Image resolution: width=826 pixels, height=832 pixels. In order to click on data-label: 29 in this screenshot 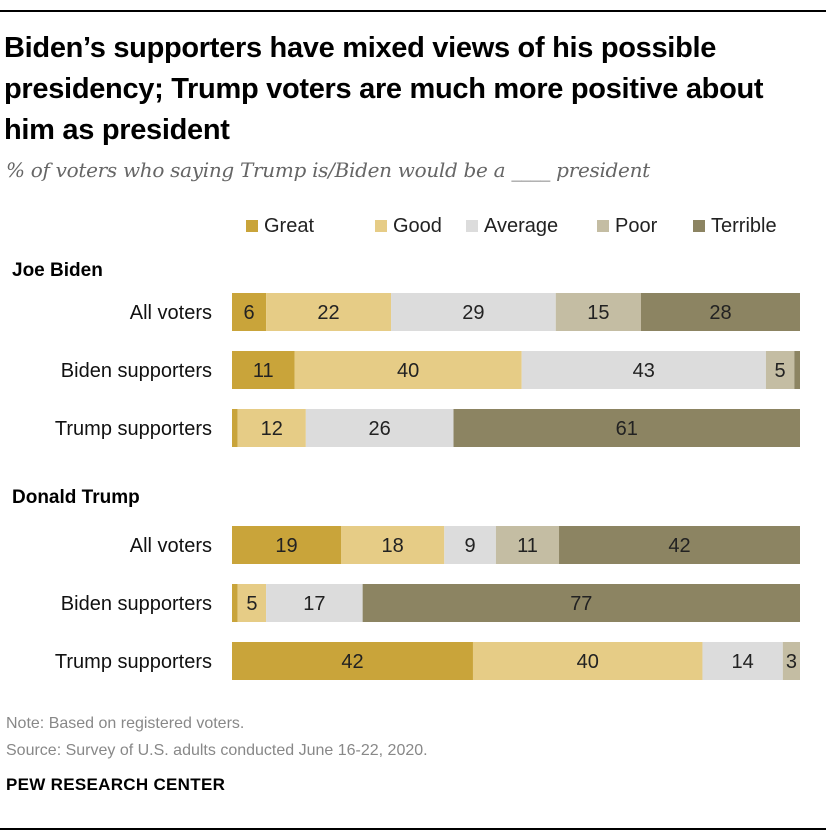, I will do `click(473, 313)`.